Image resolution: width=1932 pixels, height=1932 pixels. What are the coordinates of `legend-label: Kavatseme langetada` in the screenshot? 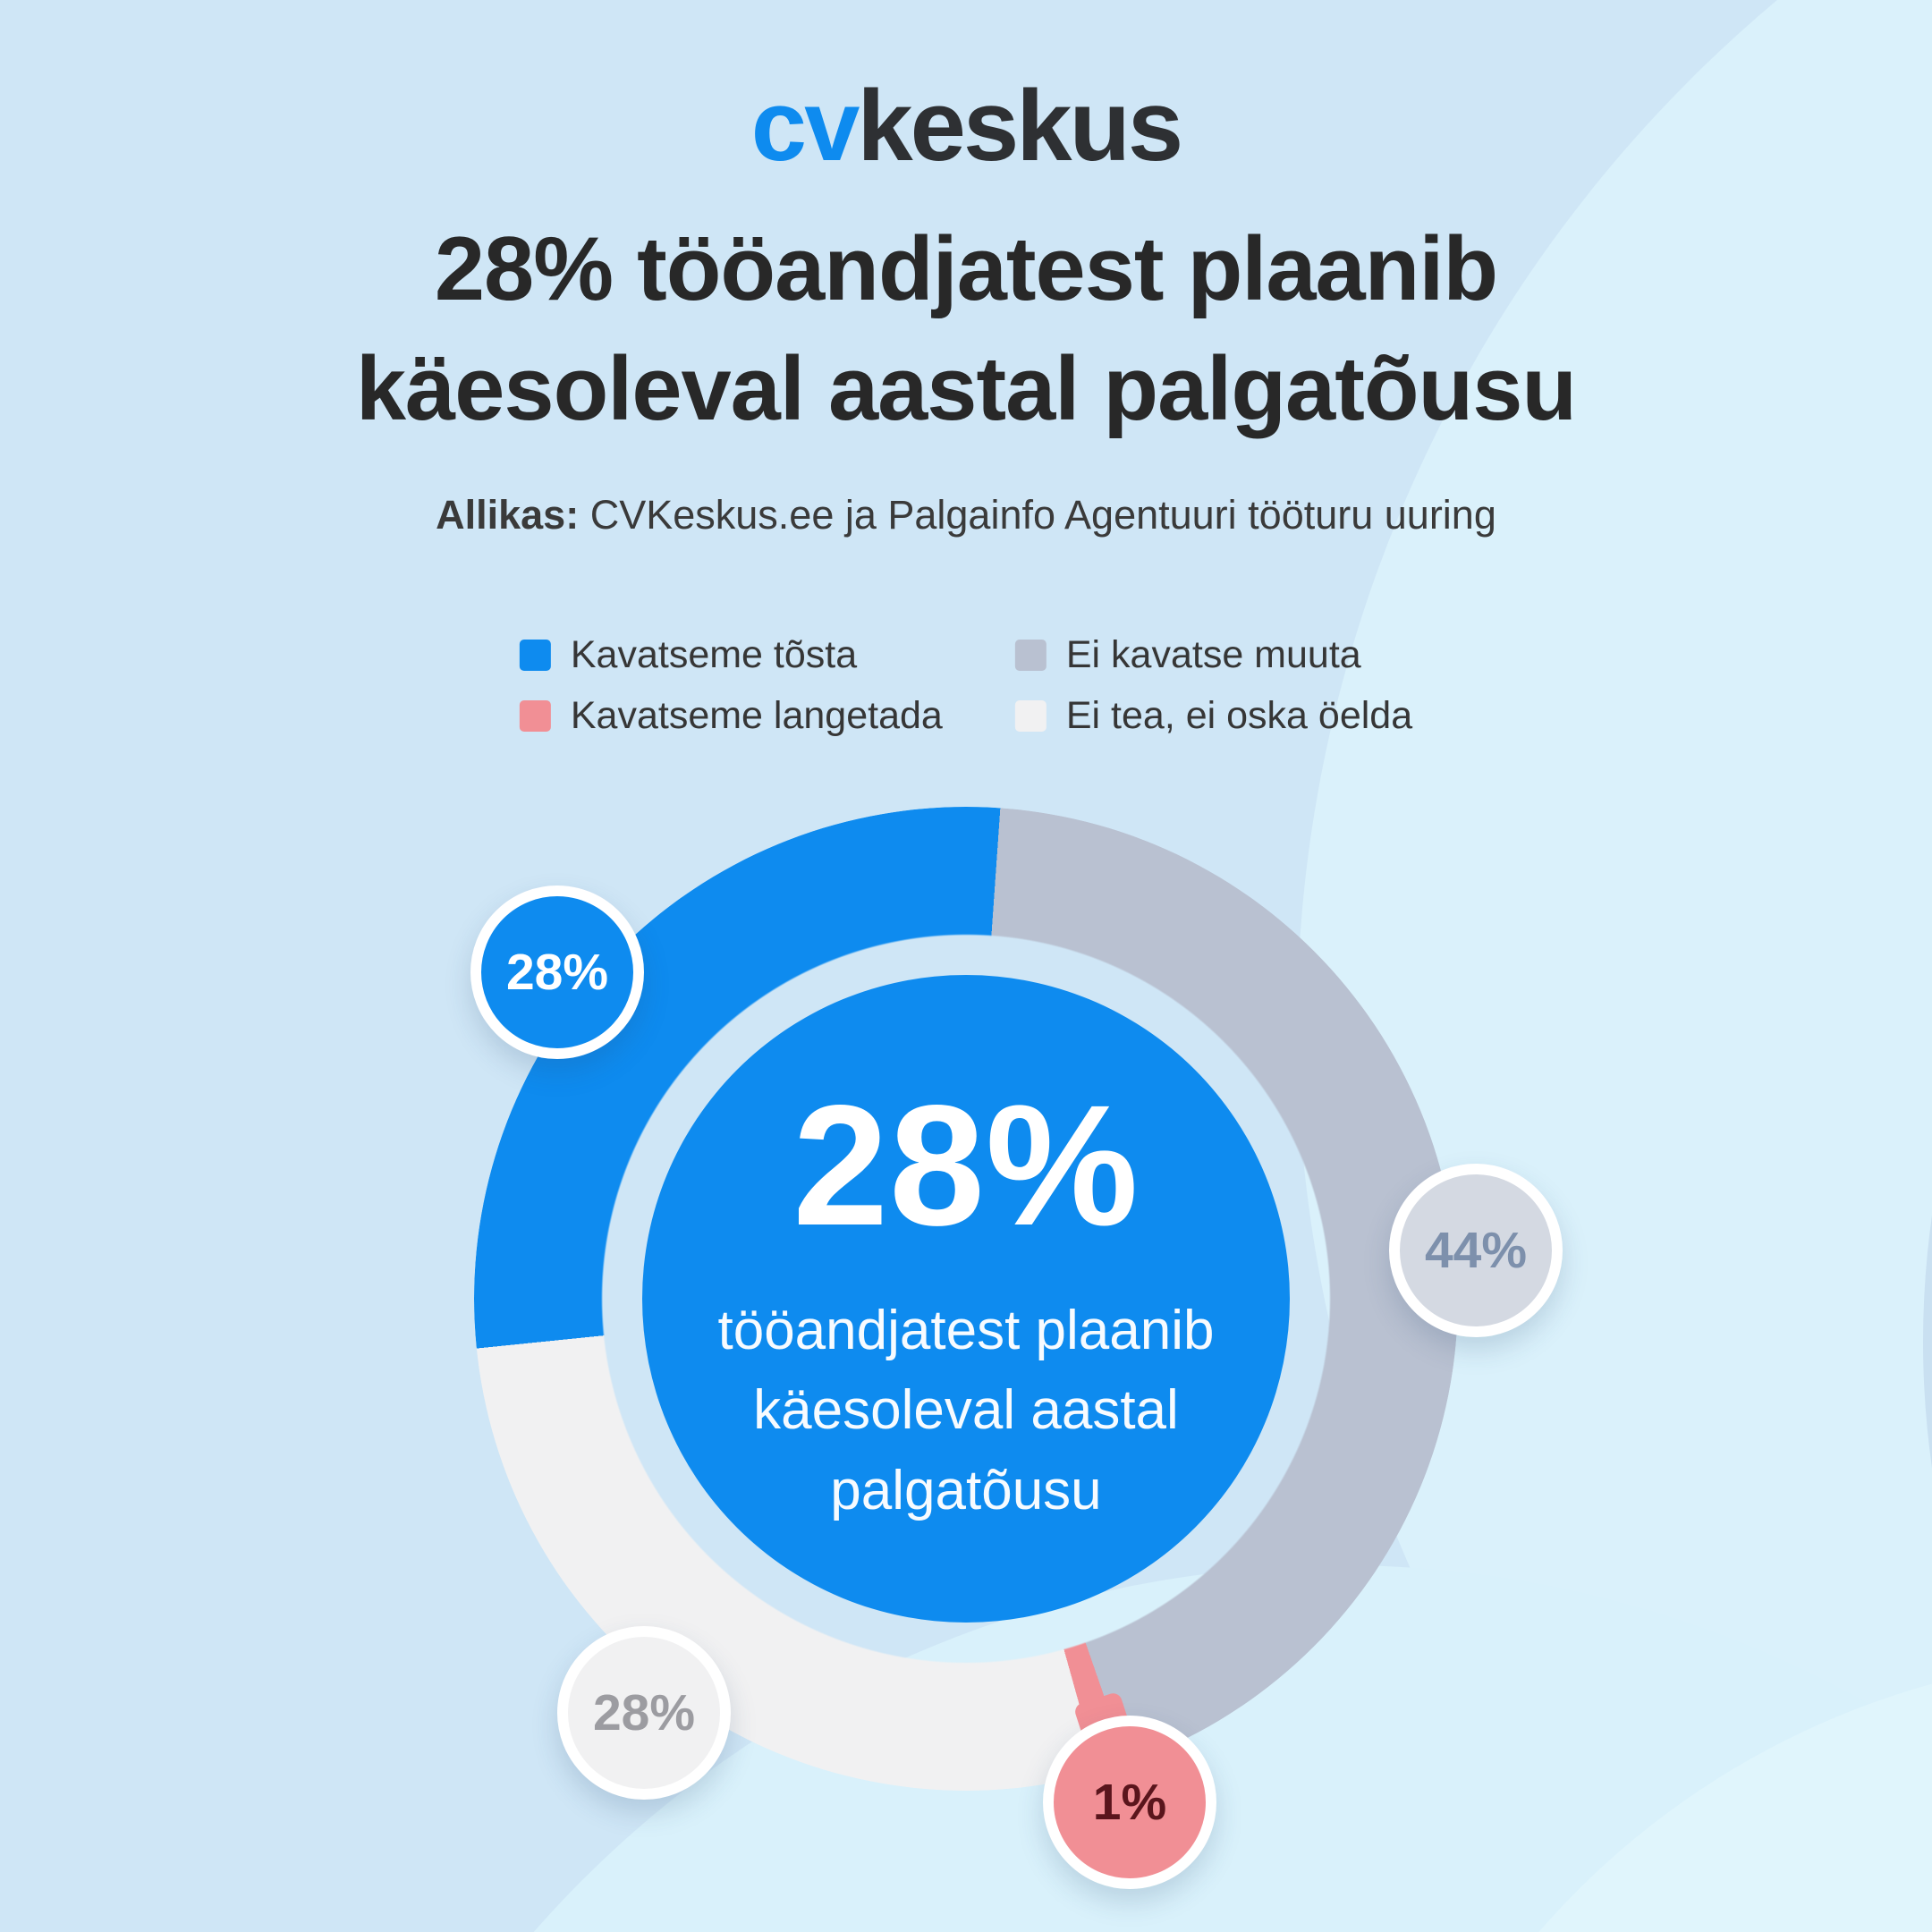 It's located at (756, 715).